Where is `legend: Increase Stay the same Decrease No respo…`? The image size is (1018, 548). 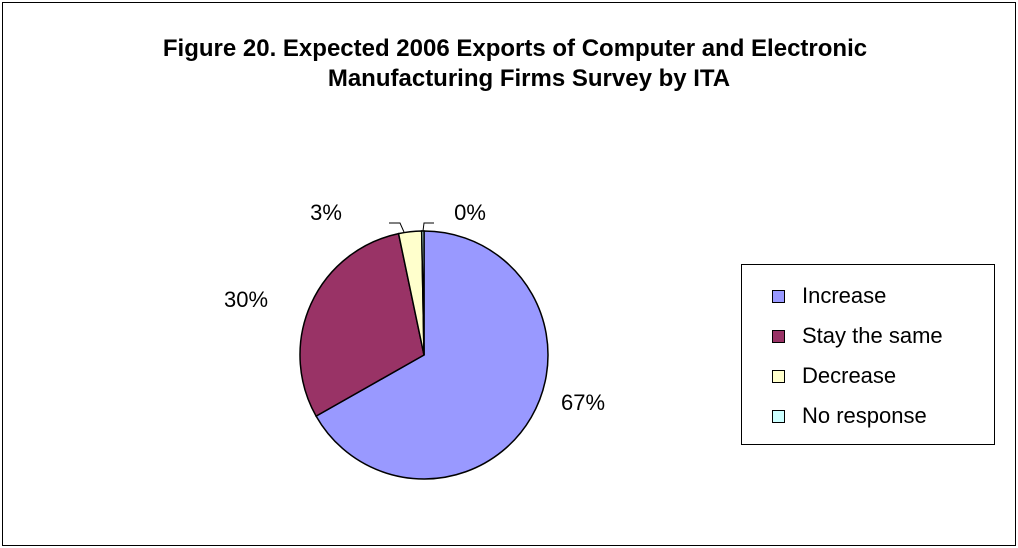 legend: Increase Stay the same Decrease No respo… is located at coordinates (868, 354).